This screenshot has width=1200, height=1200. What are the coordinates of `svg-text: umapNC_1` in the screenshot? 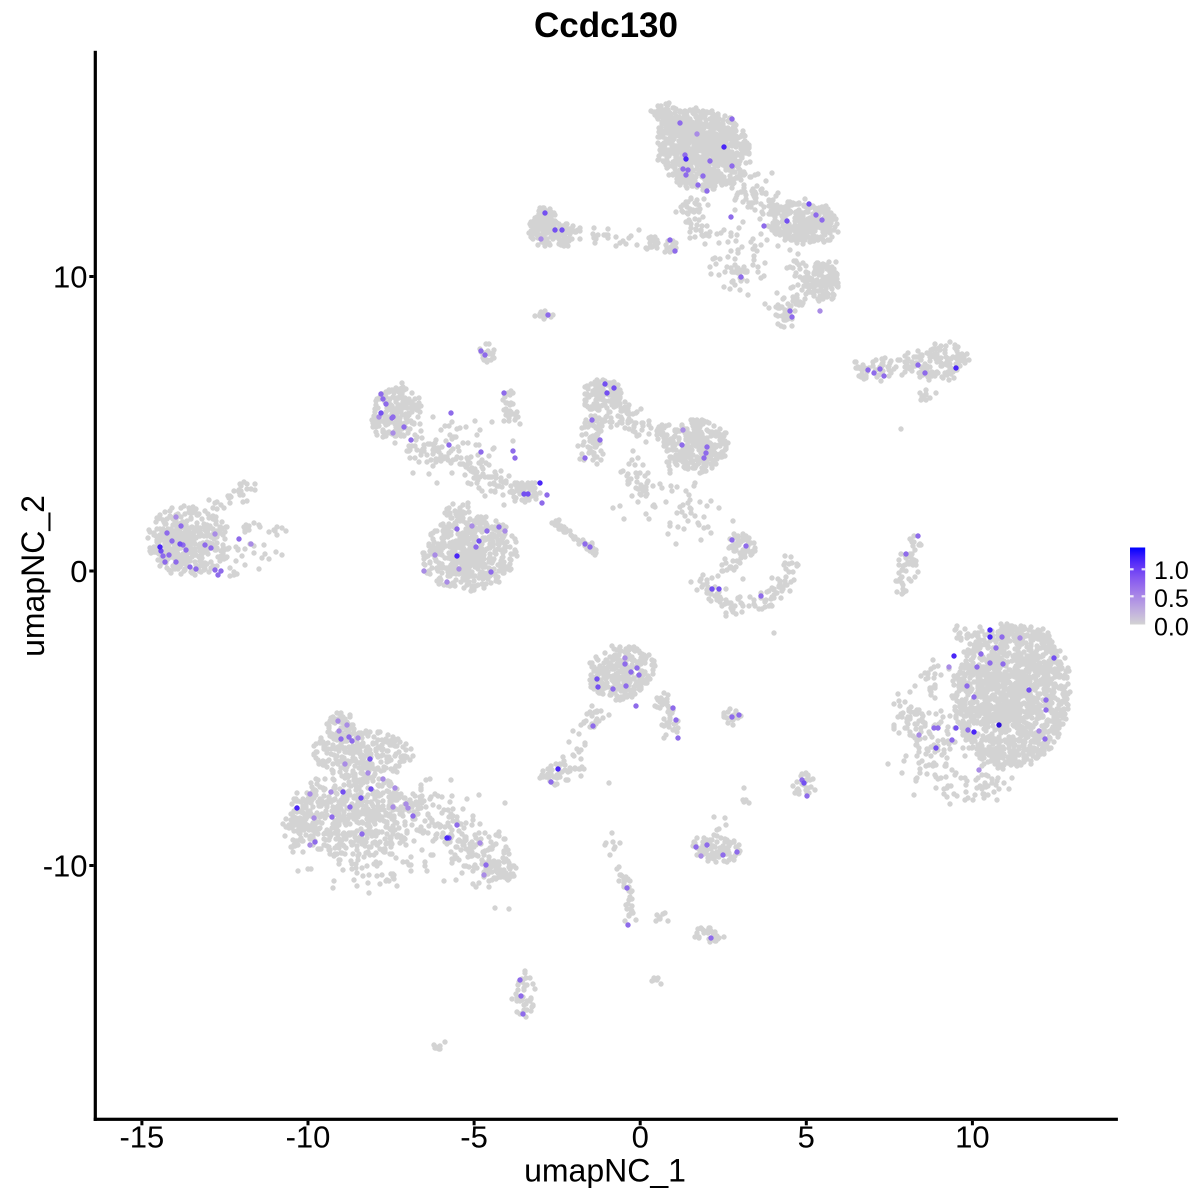 It's located at (605, 1171).